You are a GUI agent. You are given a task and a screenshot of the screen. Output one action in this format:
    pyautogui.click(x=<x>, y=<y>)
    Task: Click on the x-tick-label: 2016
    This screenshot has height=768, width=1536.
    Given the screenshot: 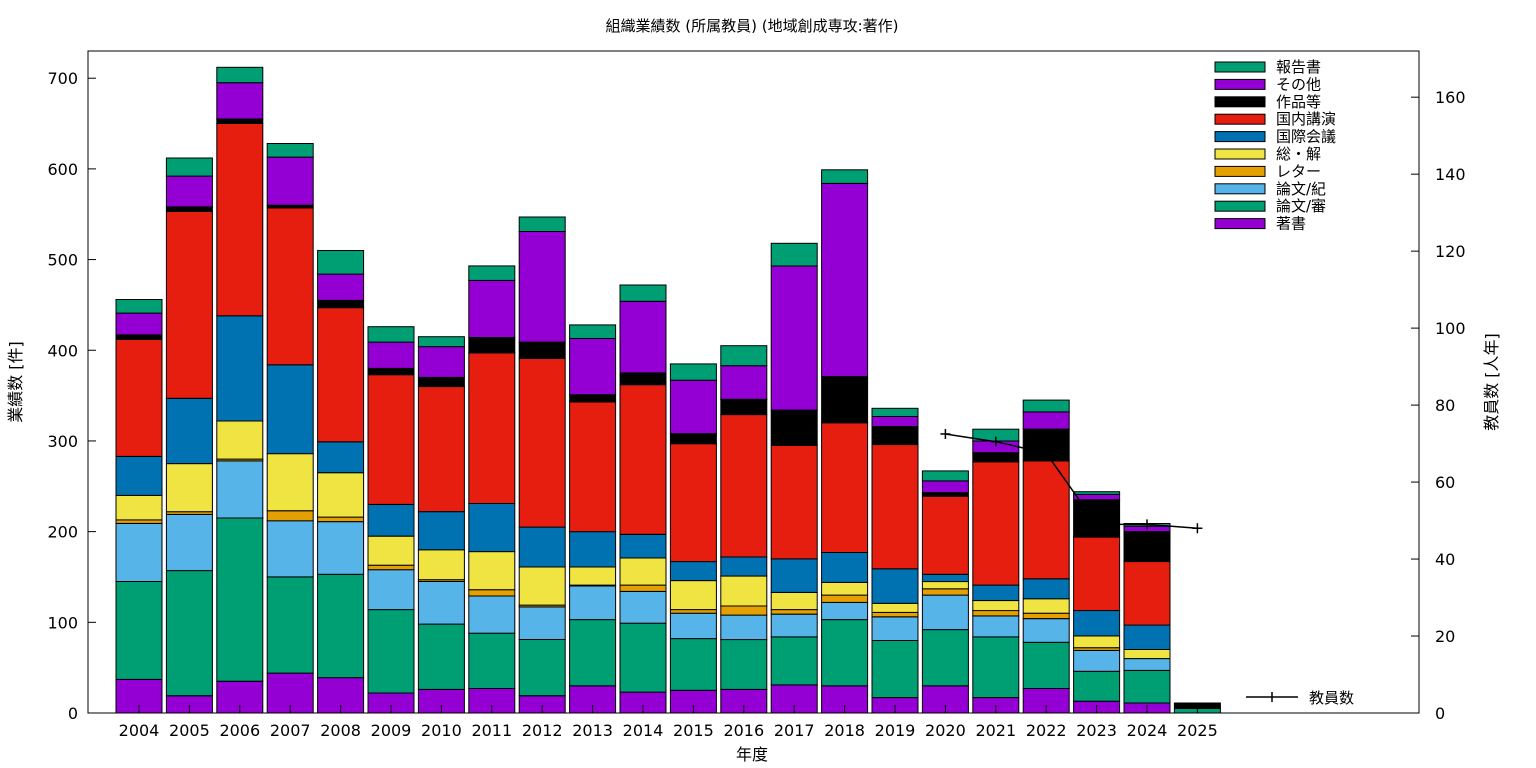 What is the action you would take?
    pyautogui.click(x=743, y=730)
    